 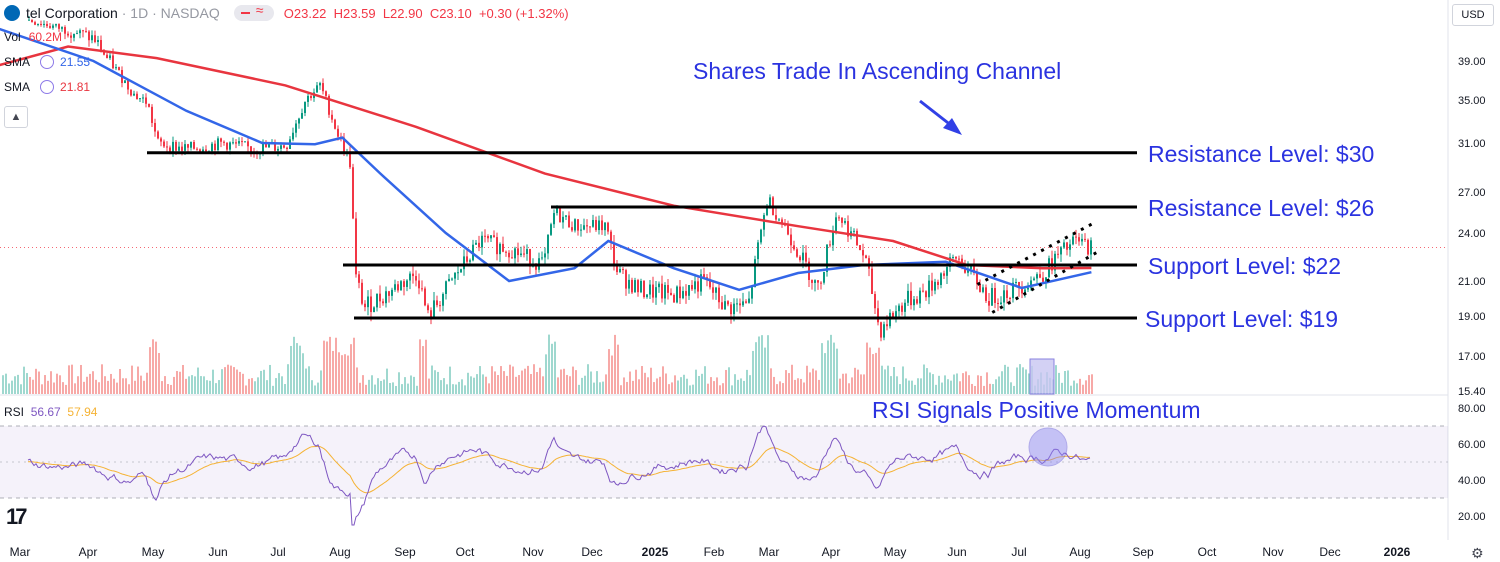 I want to click on time-tick: Mar, so click(x=20, y=552).